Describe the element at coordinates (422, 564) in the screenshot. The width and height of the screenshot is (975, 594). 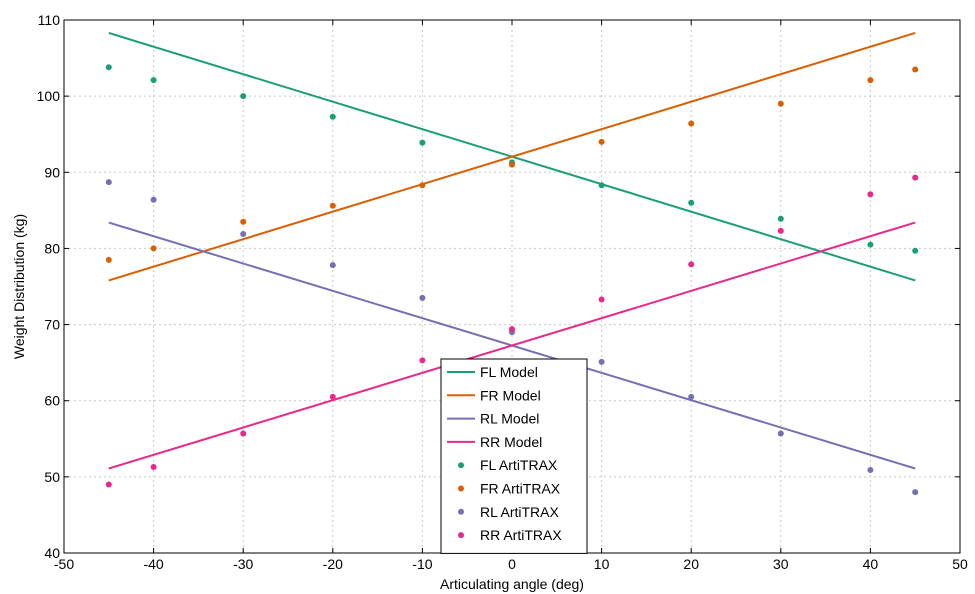
I see `x-tick-label: -10` at that location.